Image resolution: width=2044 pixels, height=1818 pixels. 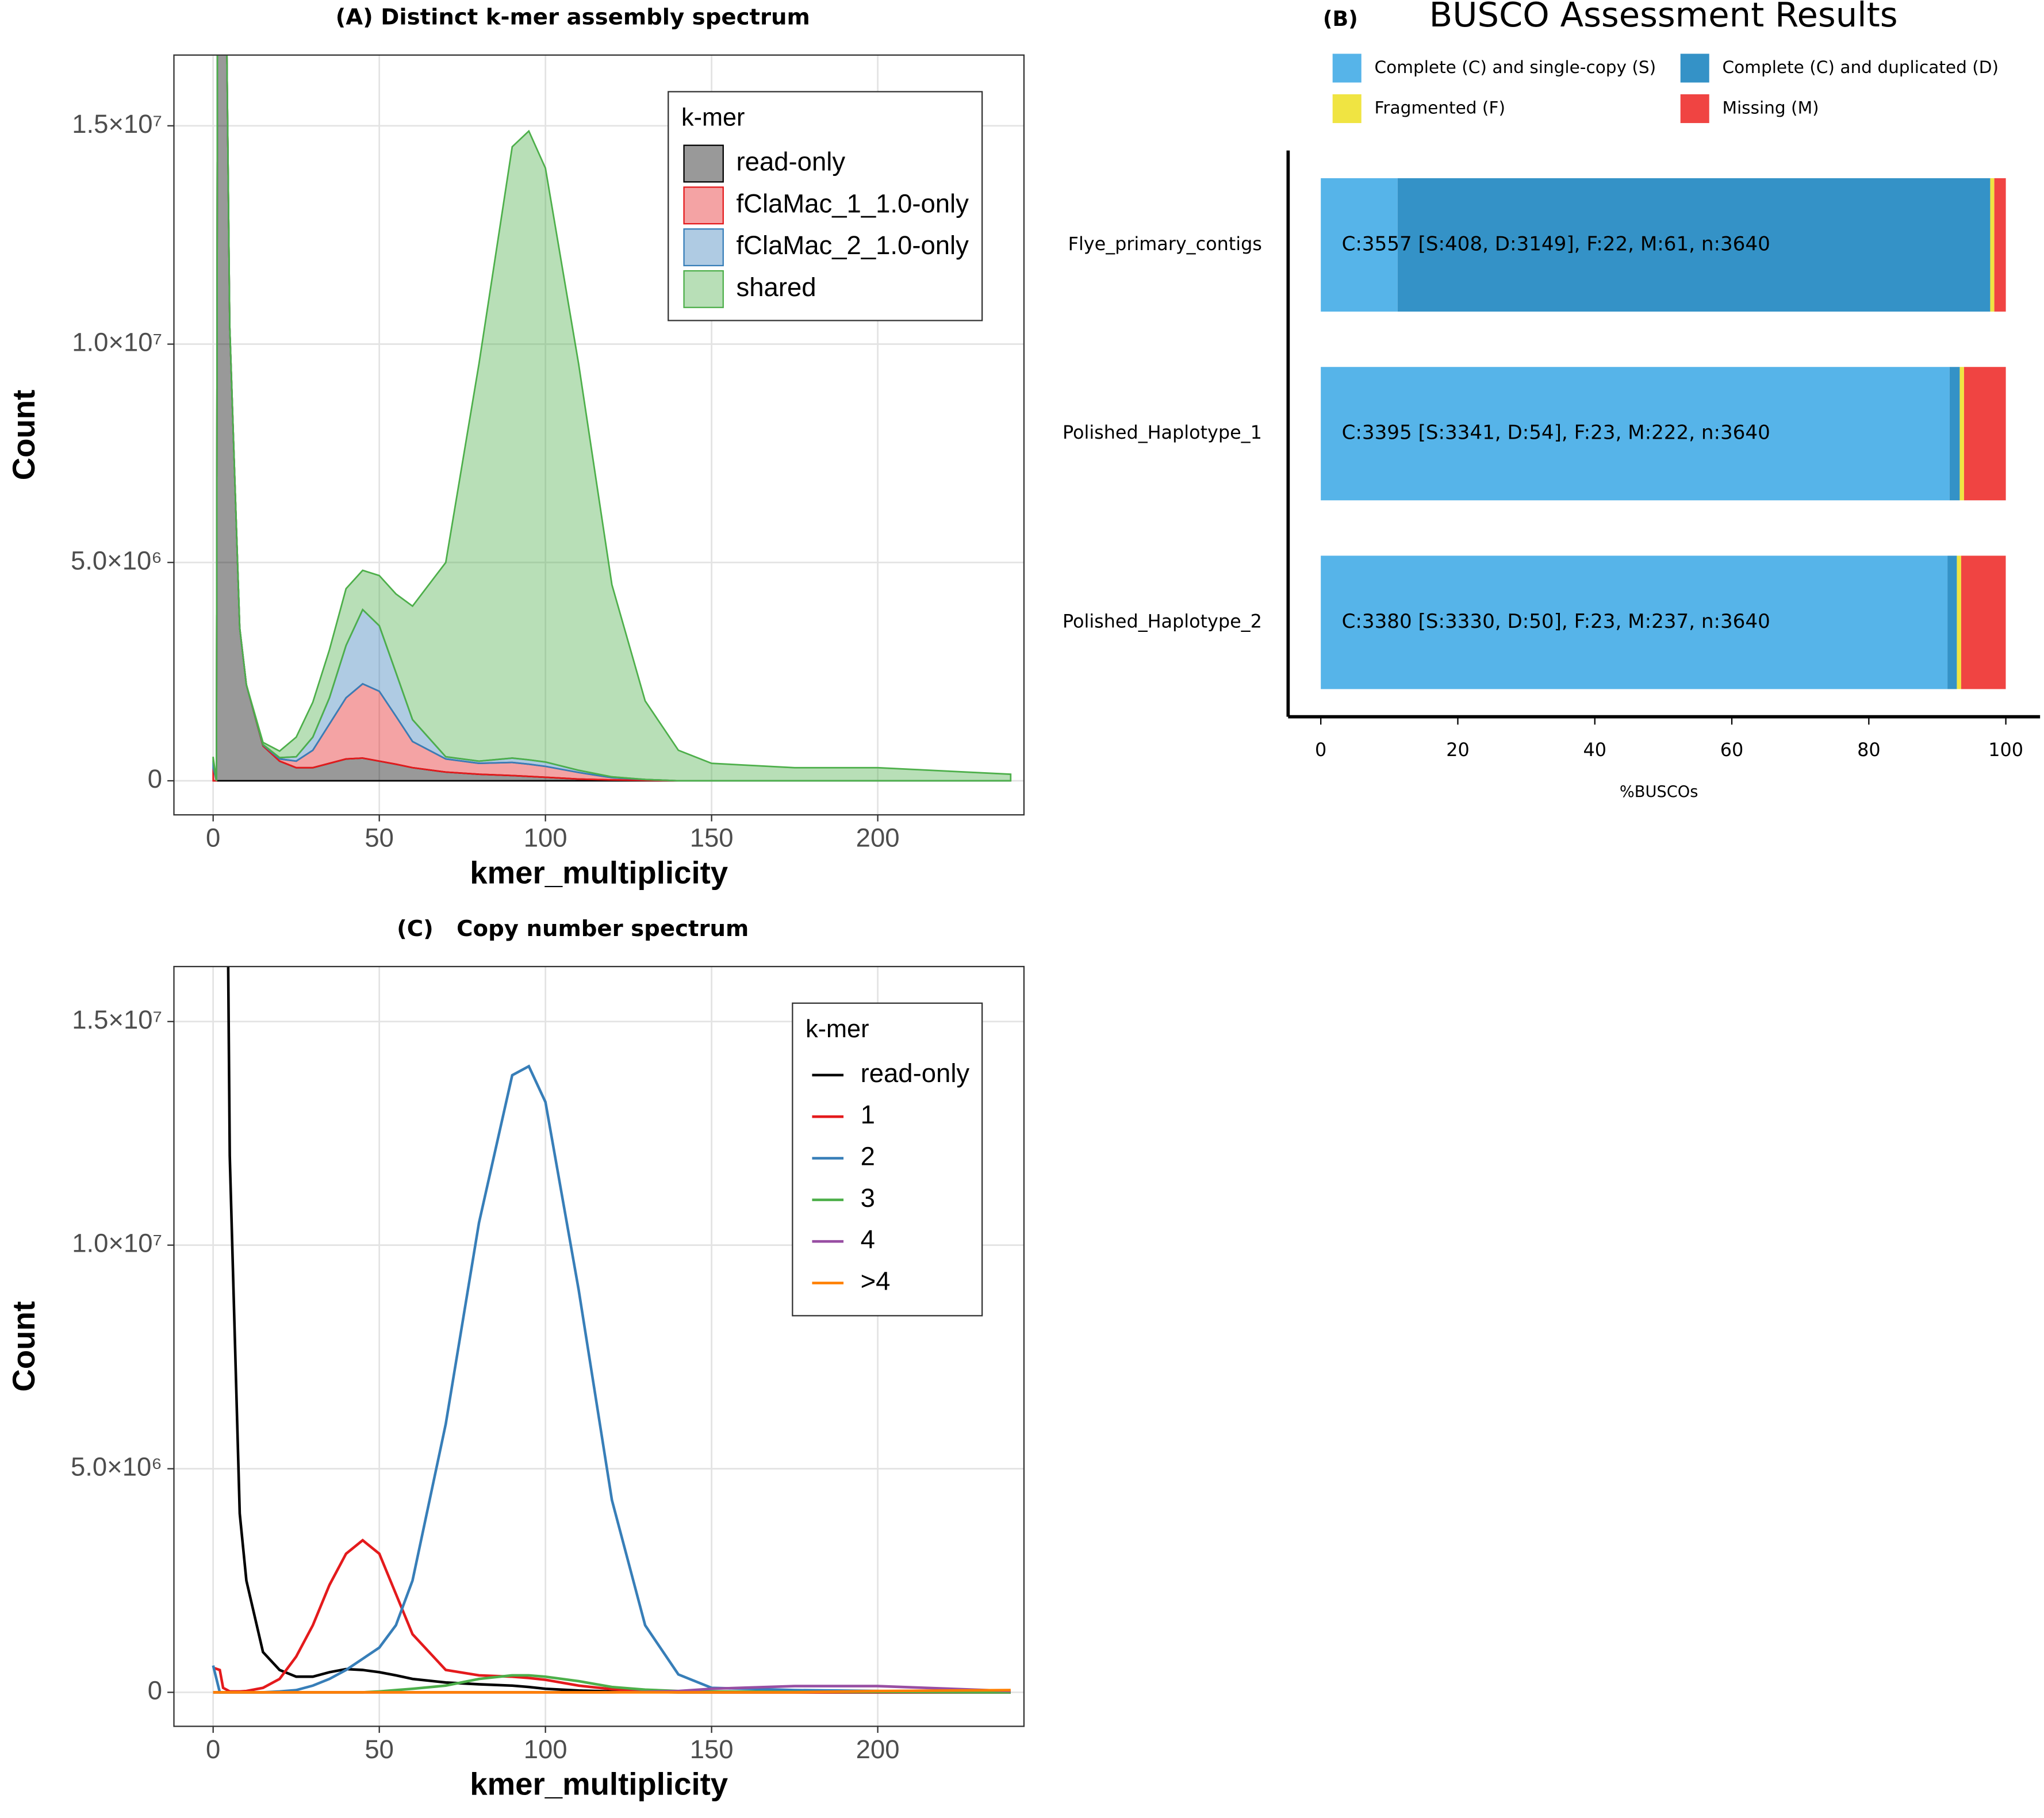 I want to click on category-label: Polished_Haplotype_1, so click(x=1163, y=432).